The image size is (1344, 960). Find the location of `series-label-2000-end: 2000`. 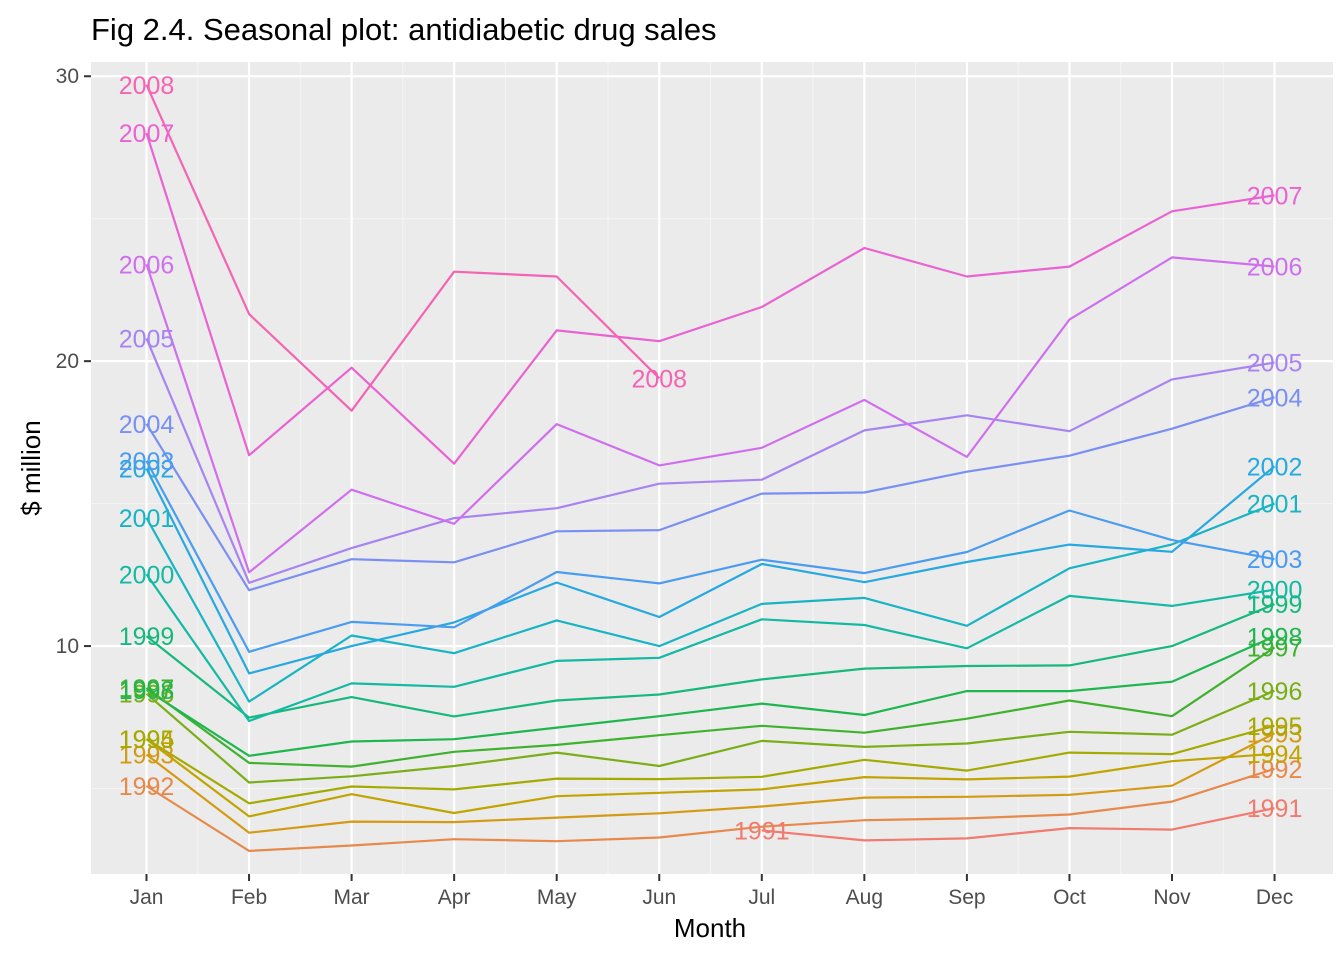

series-label-2000-end: 2000 is located at coordinates (1275, 591).